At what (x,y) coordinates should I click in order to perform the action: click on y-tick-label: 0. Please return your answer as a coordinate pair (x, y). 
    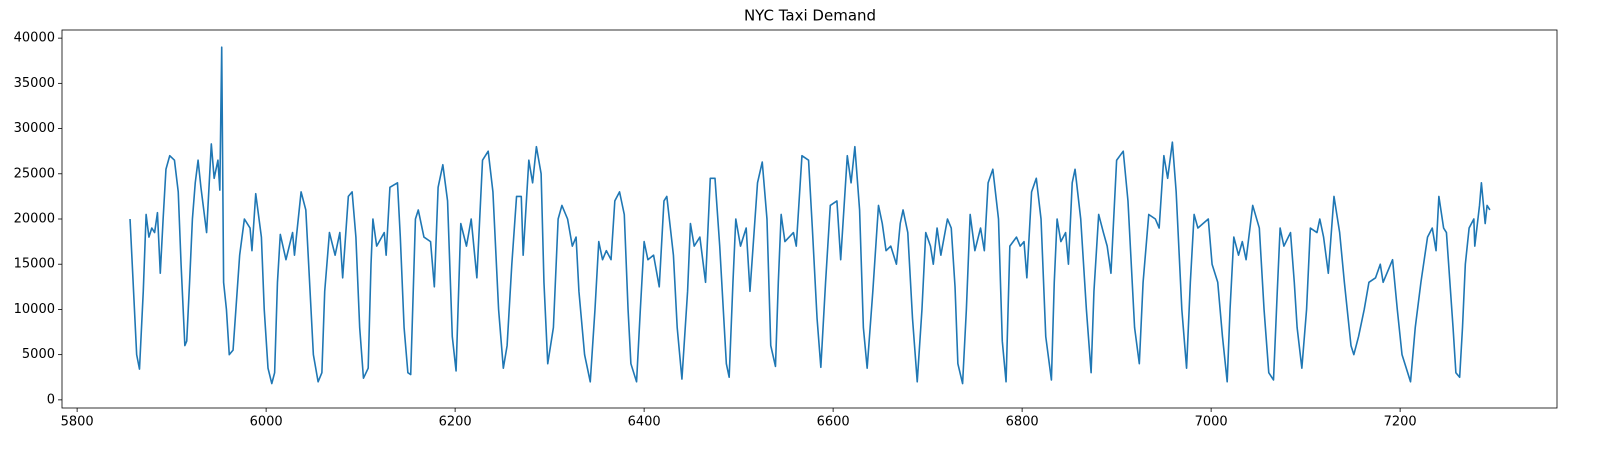
    Looking at the image, I should click on (51, 399).